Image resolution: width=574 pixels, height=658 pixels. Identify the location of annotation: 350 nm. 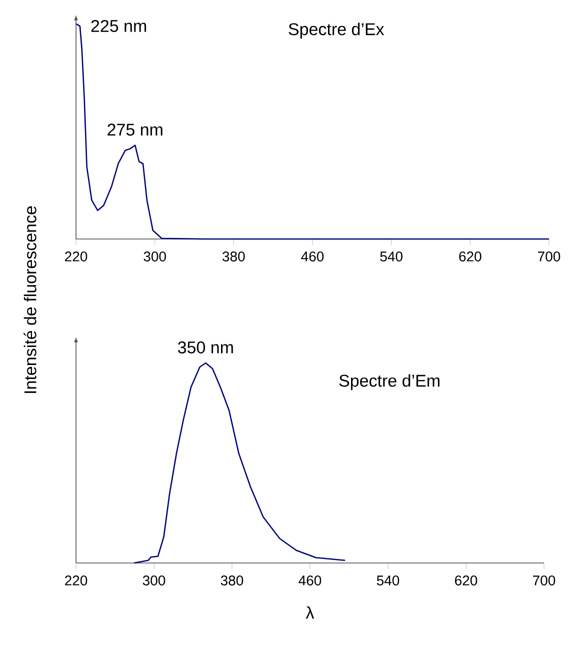
(205, 347).